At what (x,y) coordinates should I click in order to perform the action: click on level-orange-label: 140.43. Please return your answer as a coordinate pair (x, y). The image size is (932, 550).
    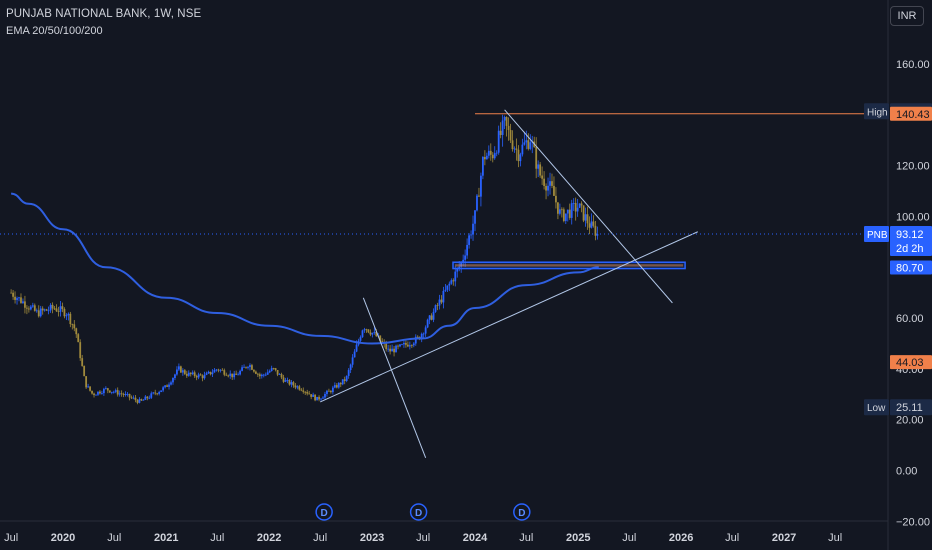
    Looking at the image, I should click on (913, 115).